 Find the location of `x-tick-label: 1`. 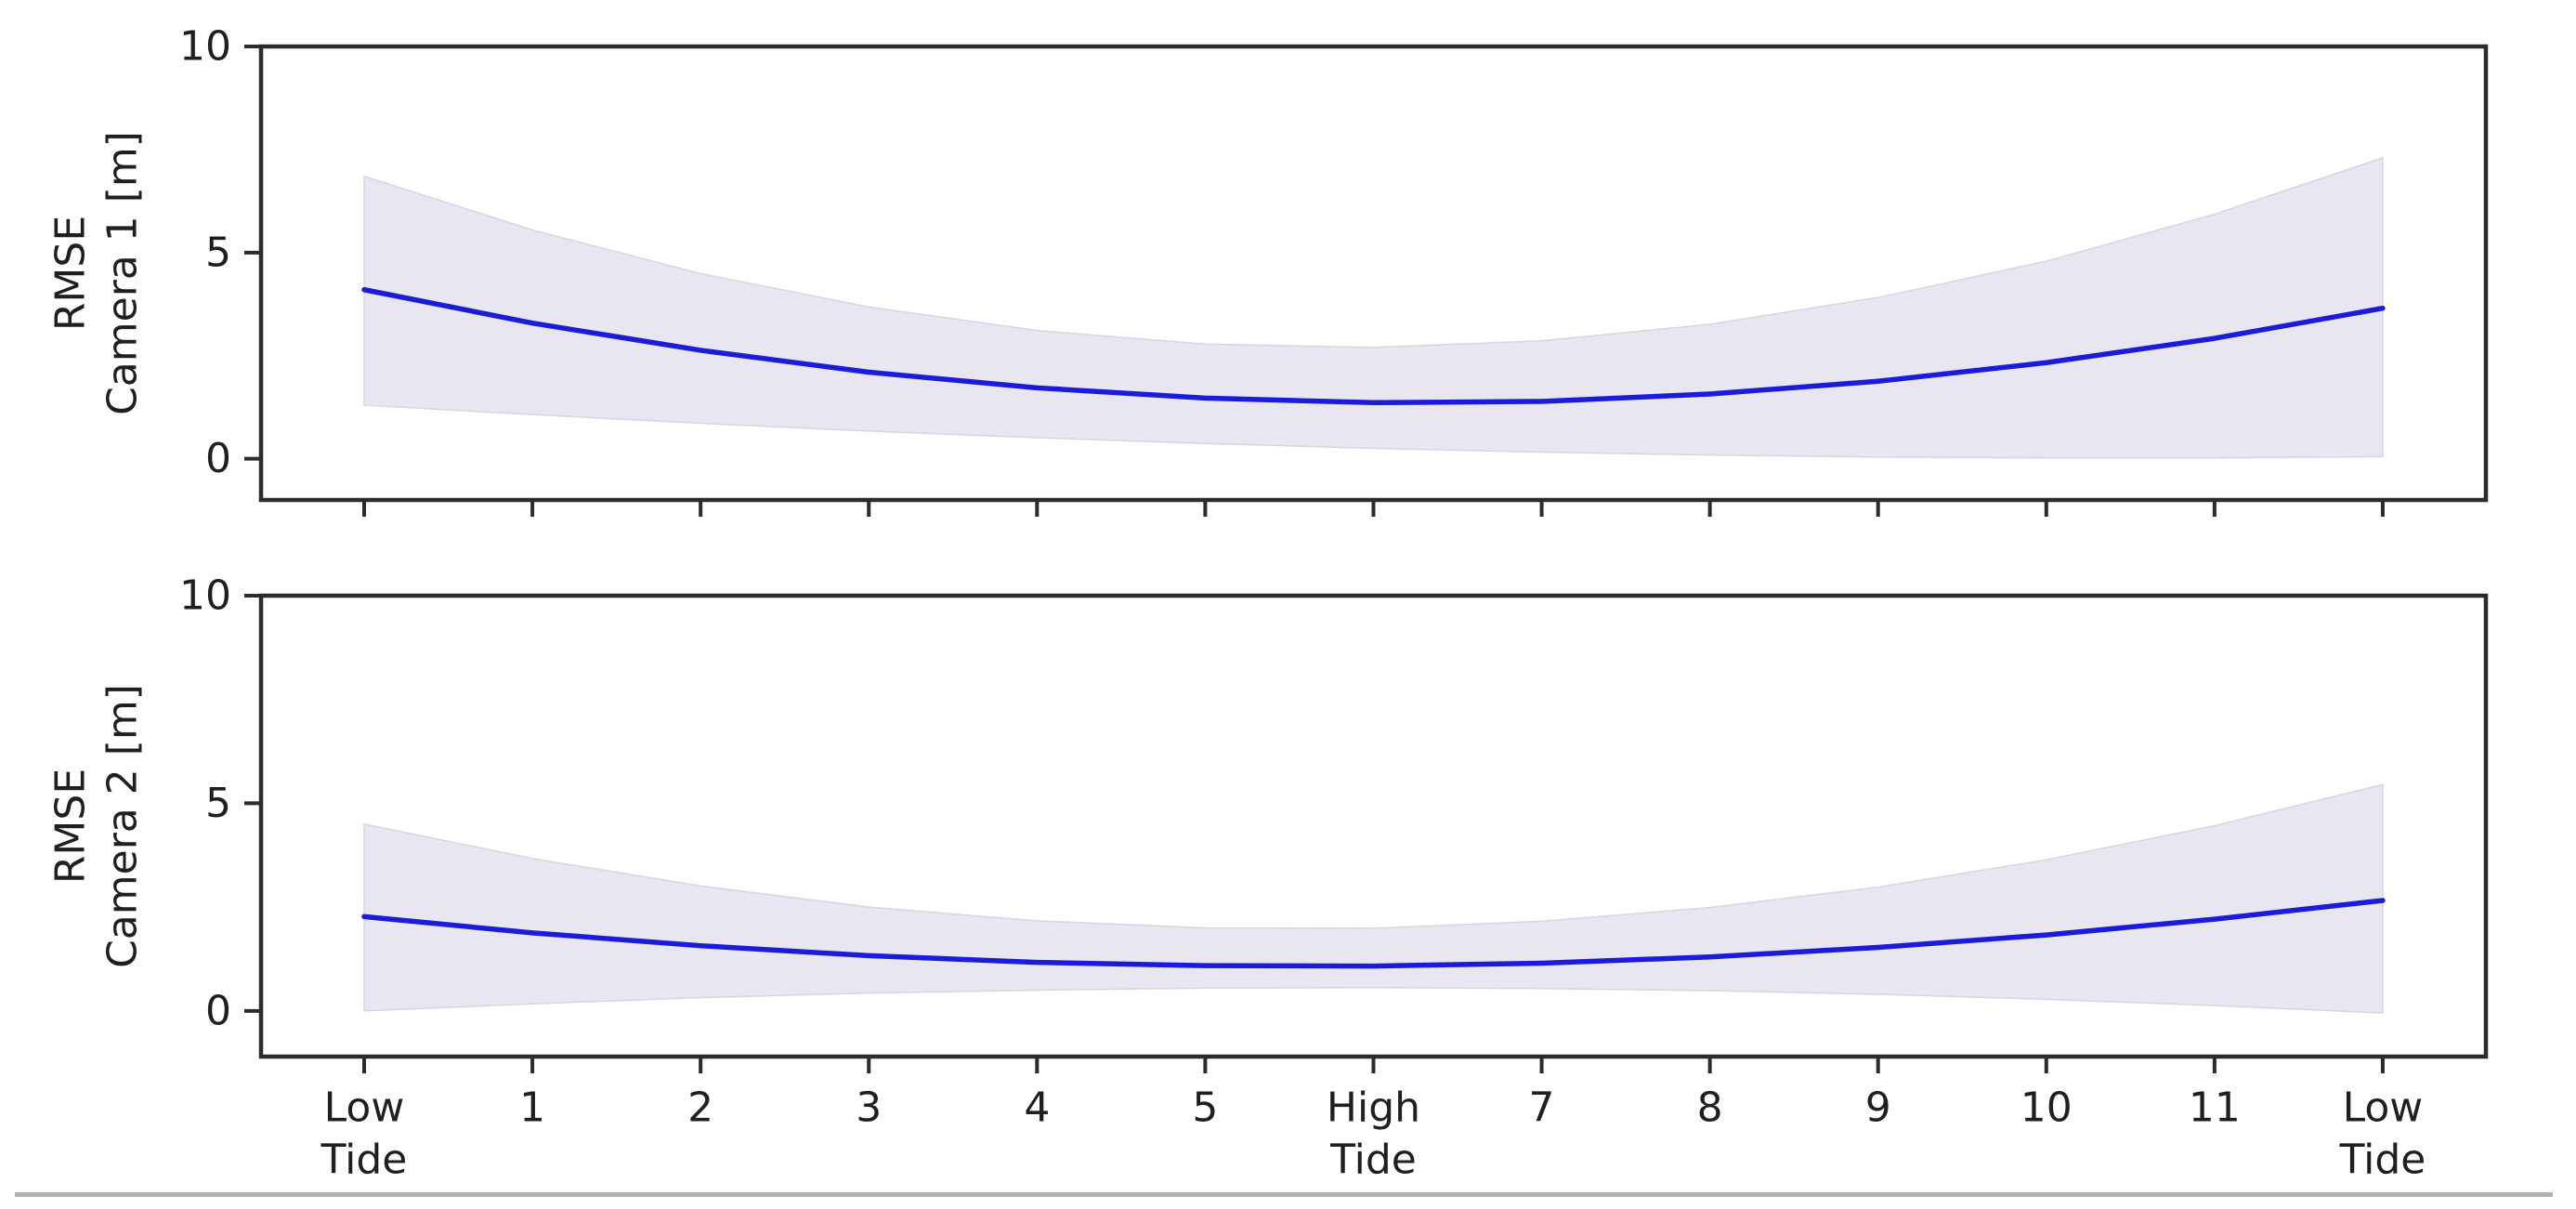

x-tick-label: 1 is located at coordinates (532, 1108).